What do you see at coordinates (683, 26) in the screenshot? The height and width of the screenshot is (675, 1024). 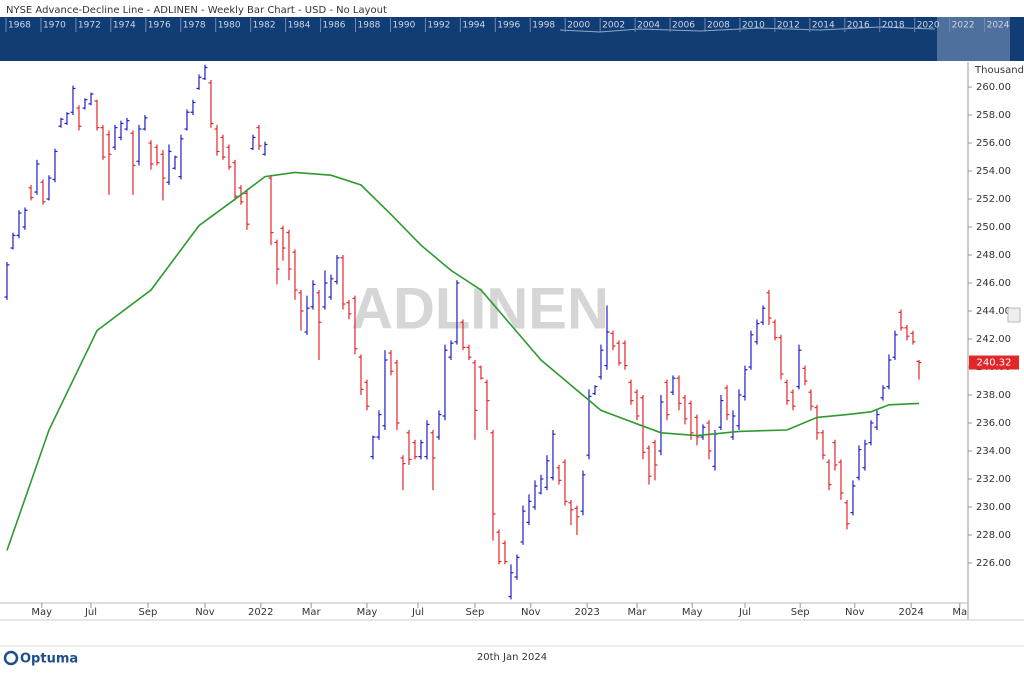 I see `navigator-year: 2006` at bounding box center [683, 26].